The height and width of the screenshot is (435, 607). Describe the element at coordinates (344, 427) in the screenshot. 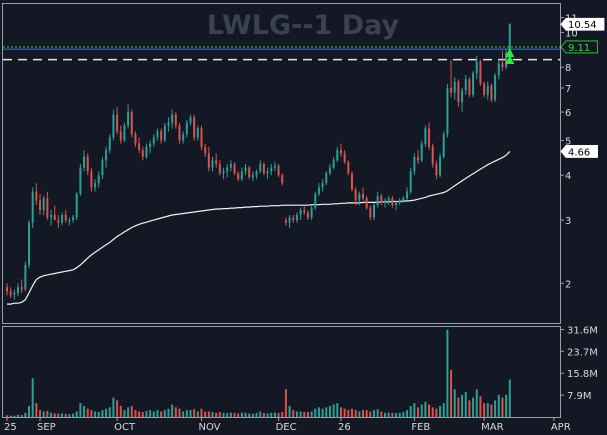

I see `x-tick-label: 26` at that location.